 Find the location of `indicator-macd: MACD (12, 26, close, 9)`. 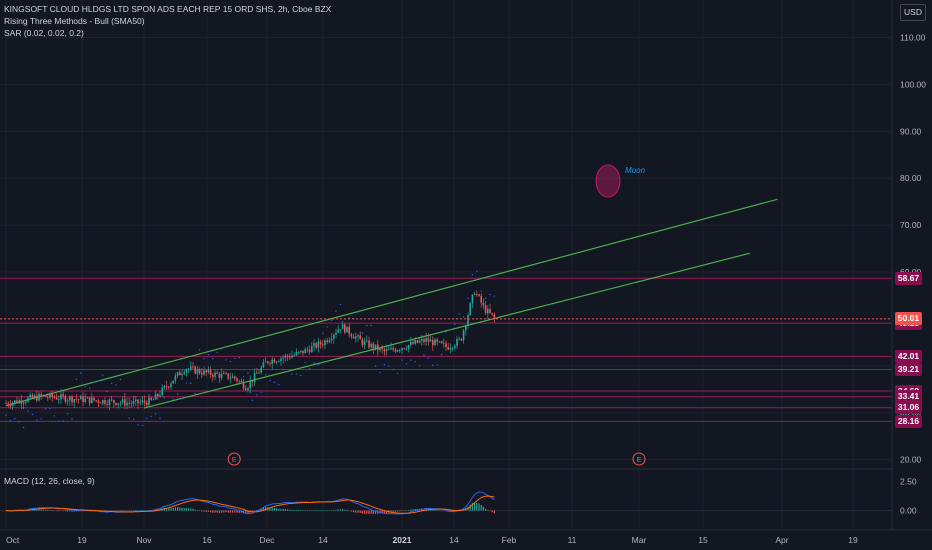

indicator-macd: MACD (12, 26, close, 9) is located at coordinates (49, 481).